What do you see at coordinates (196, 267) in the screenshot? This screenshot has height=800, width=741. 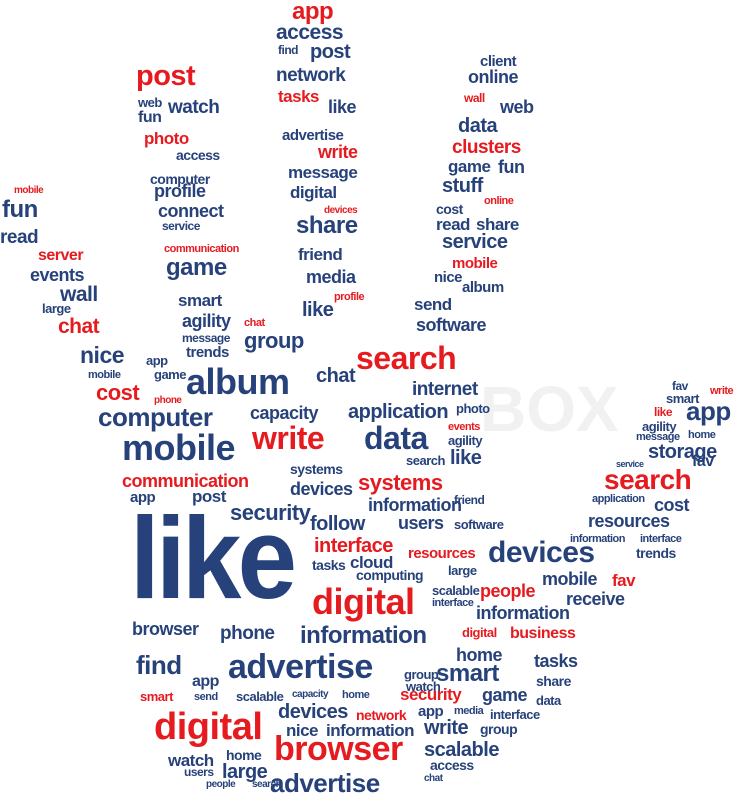 I see `word-game-i: game` at bounding box center [196, 267].